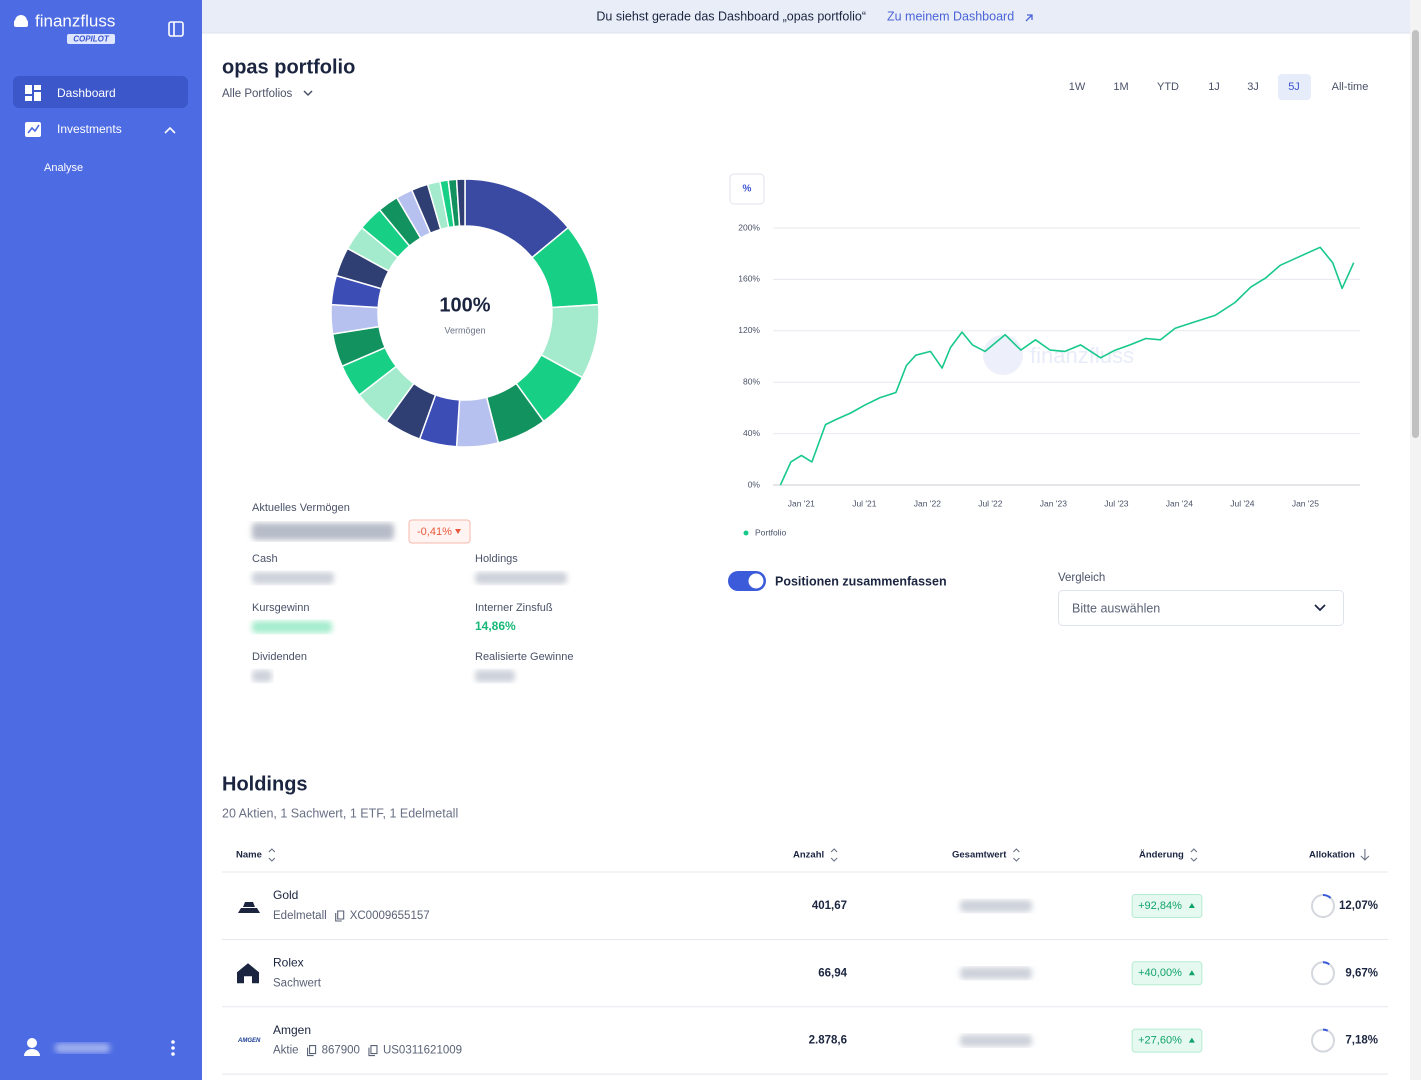 Image resolution: width=1421 pixels, height=1080 pixels. I want to click on line-series, so click(1067, 366).